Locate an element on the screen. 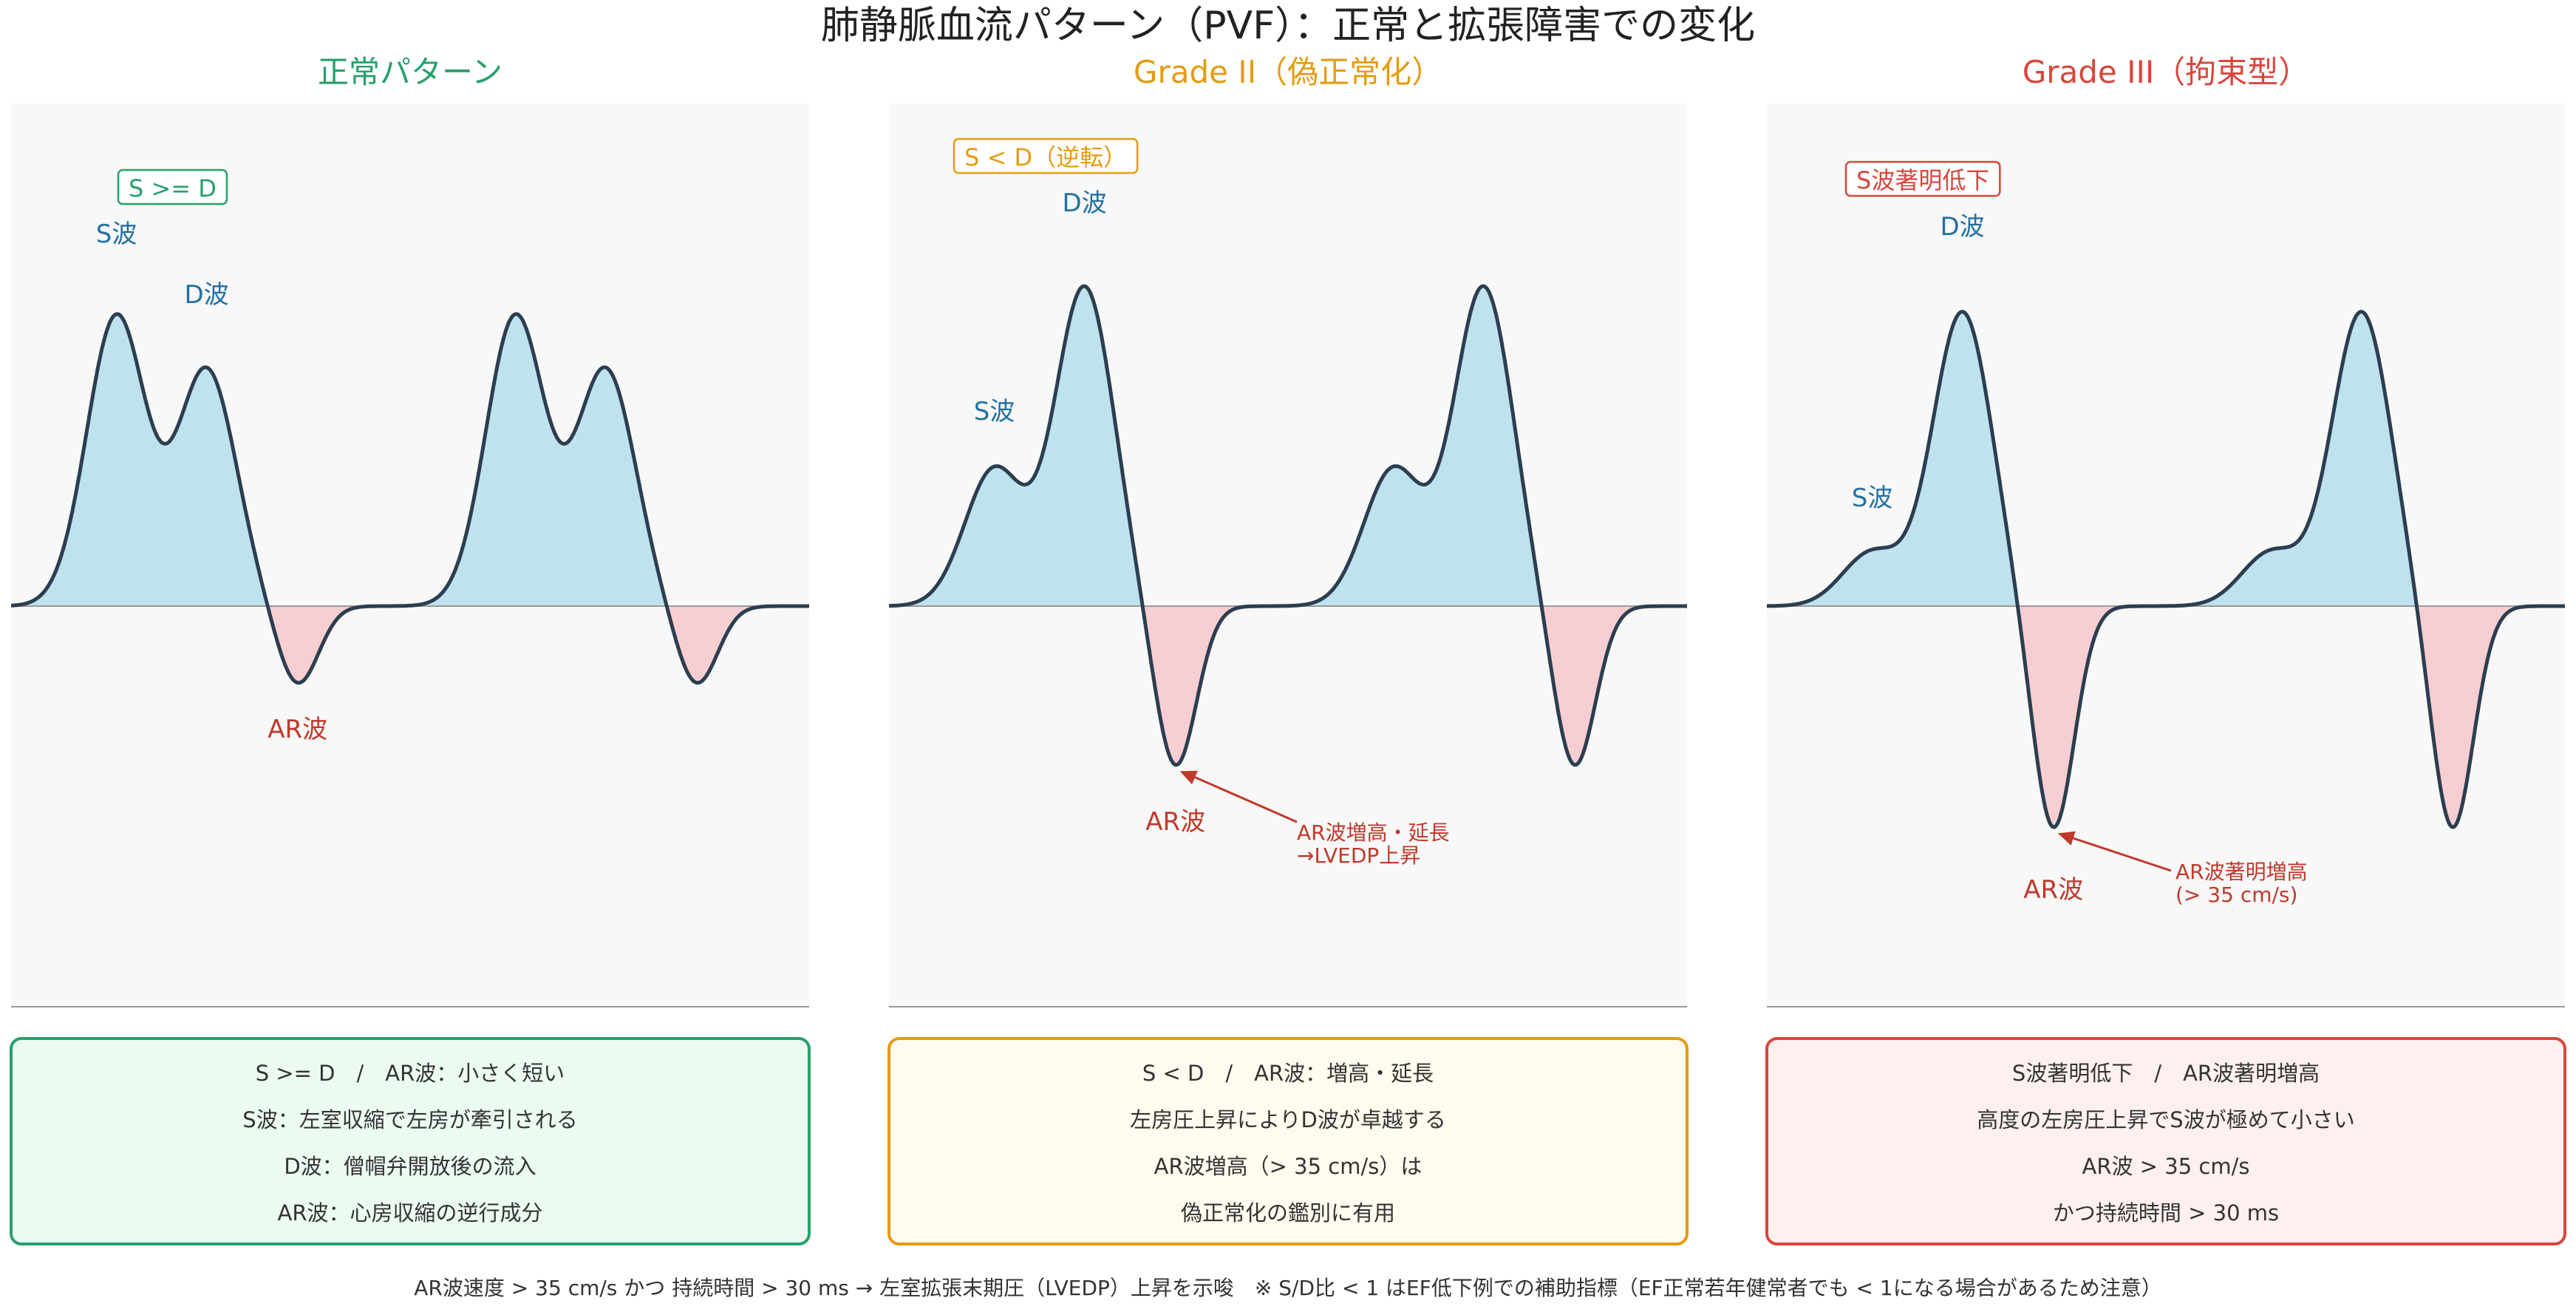 The height and width of the screenshot is (1312, 2576). description-line: 偽正常化の鑑別に有用 is located at coordinates (1288, 1213).